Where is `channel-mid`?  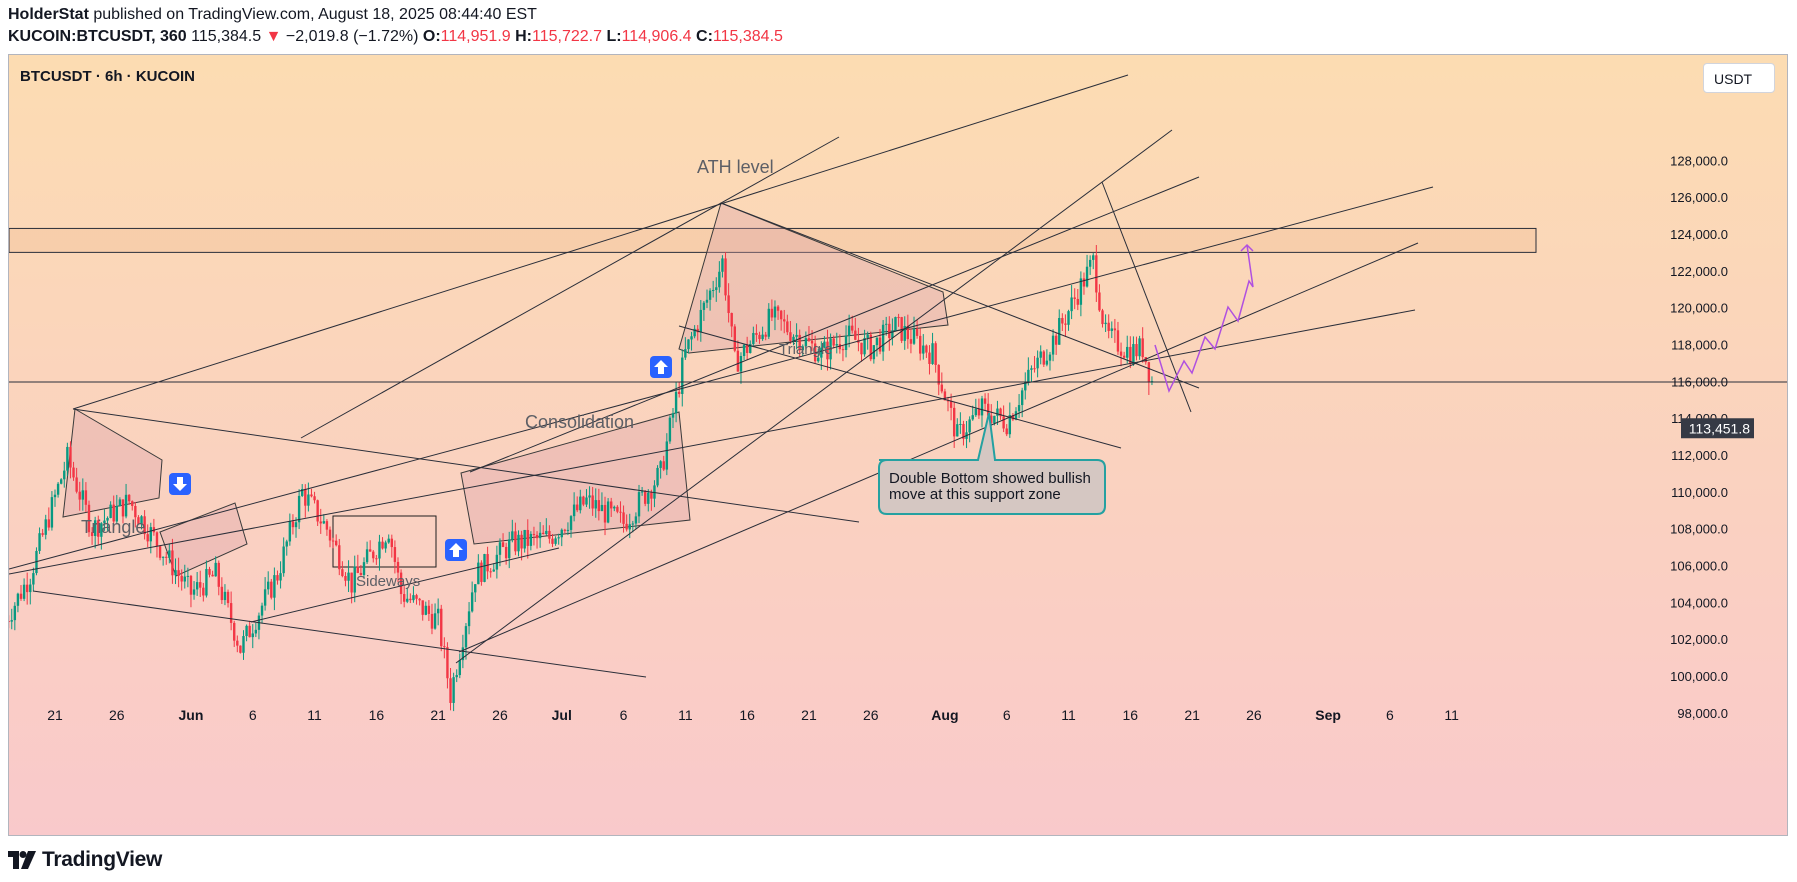
channel-mid is located at coordinates (834, 324).